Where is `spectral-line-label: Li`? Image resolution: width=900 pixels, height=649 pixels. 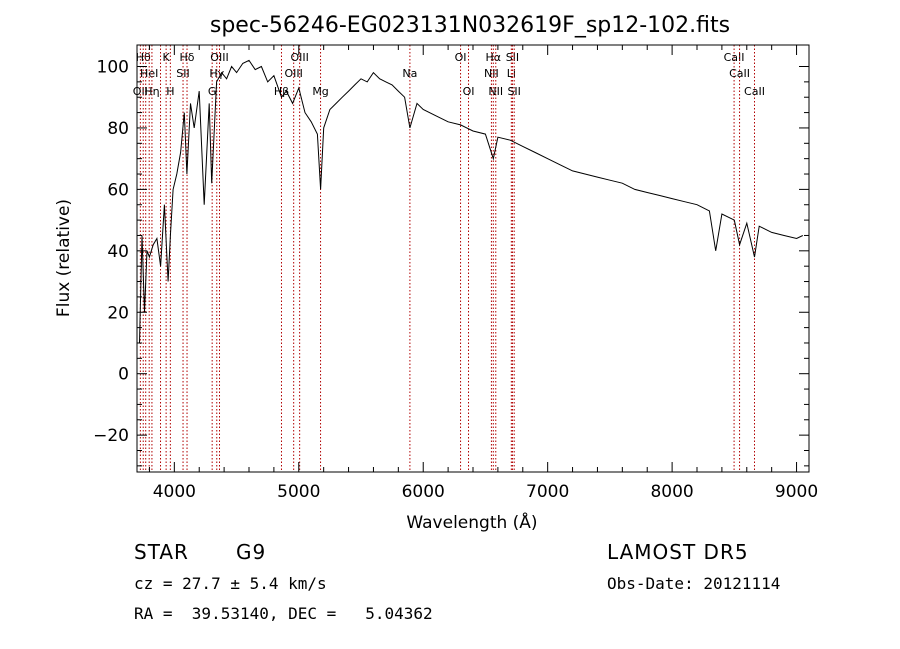
spectral-line-label: Li is located at coordinates (511, 73).